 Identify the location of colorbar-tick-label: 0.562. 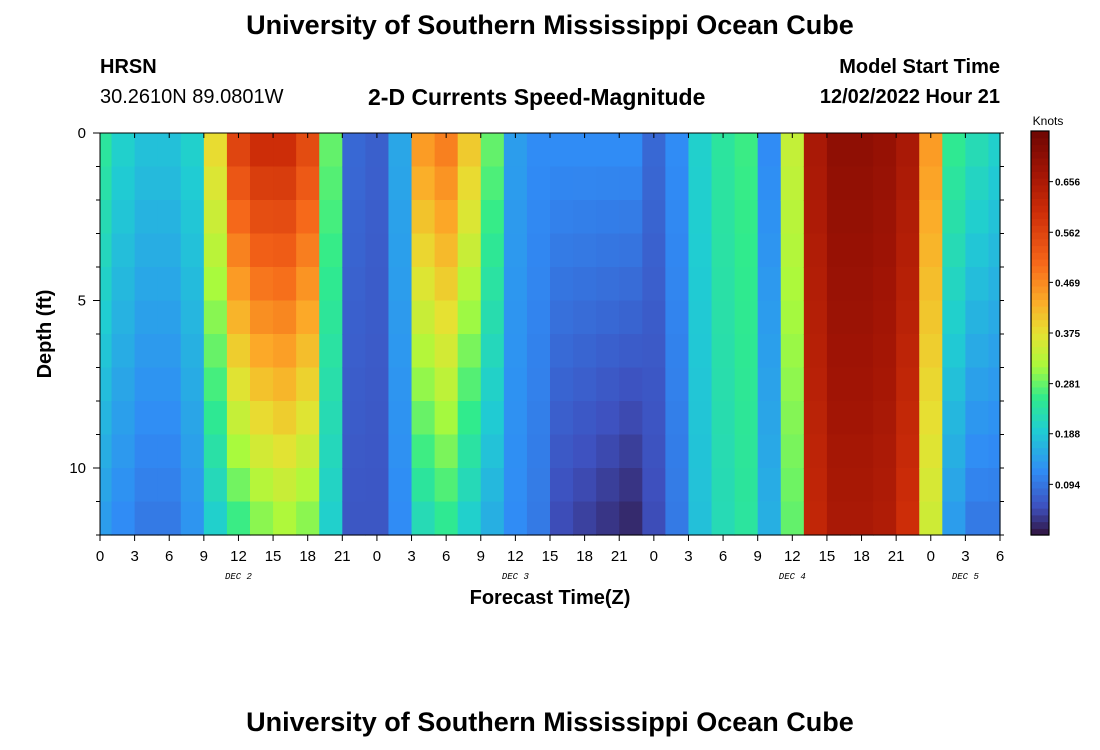
(1067, 233).